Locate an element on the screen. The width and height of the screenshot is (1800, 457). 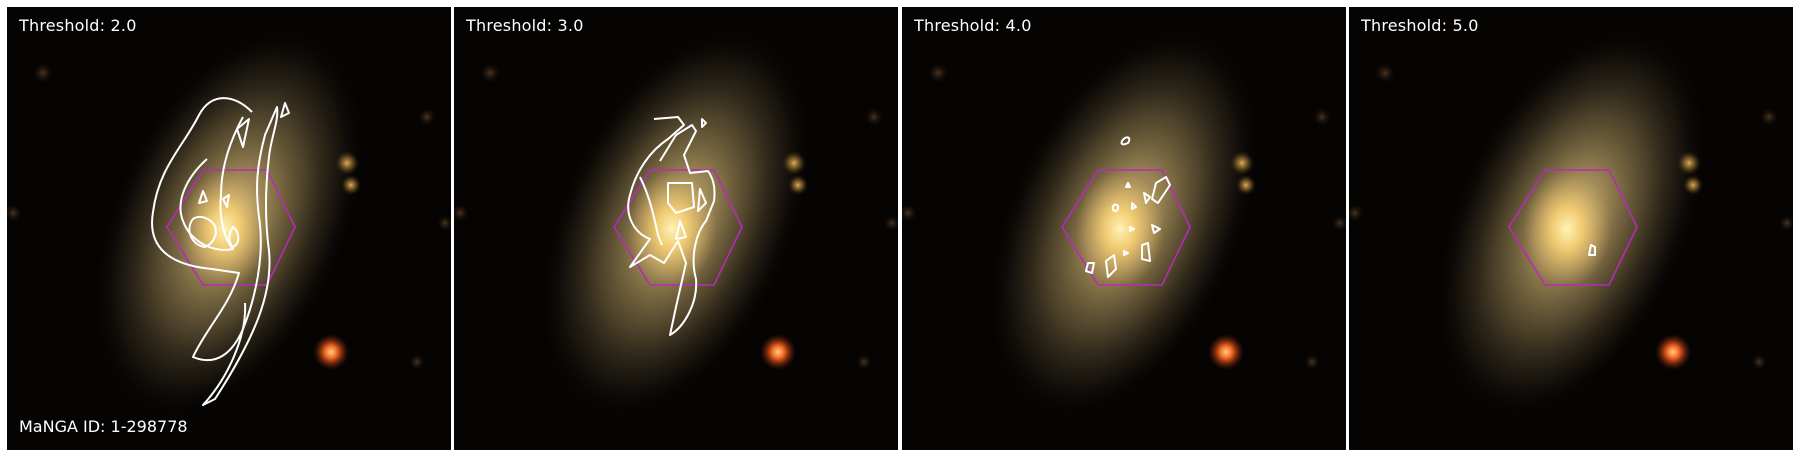
threshold-label: Threshold: 5.0 is located at coordinates (1420, 25).